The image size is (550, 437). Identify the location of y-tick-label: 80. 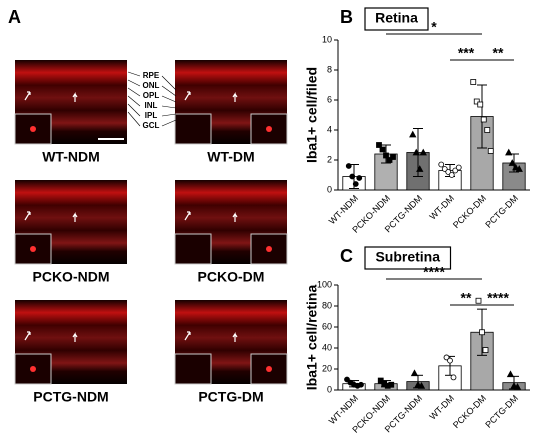
(327, 305).